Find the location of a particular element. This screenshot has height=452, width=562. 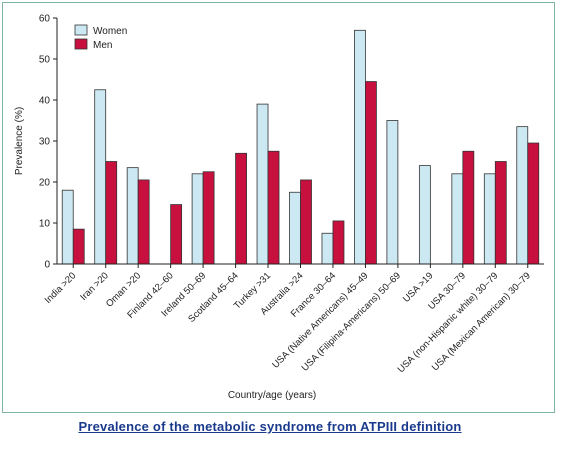

y-tick-label: 40 is located at coordinates (45, 101).